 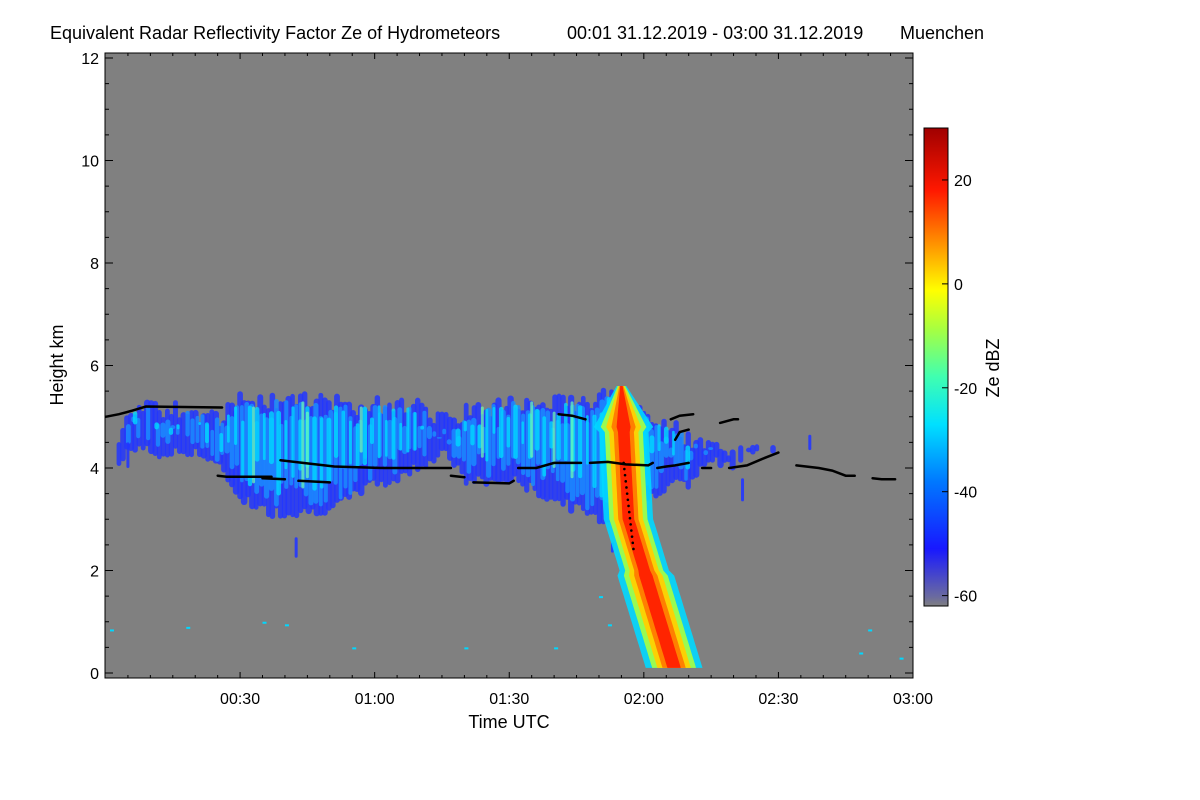 What do you see at coordinates (965, 597) in the screenshot?
I see `colorbar-tick-label: -60` at bounding box center [965, 597].